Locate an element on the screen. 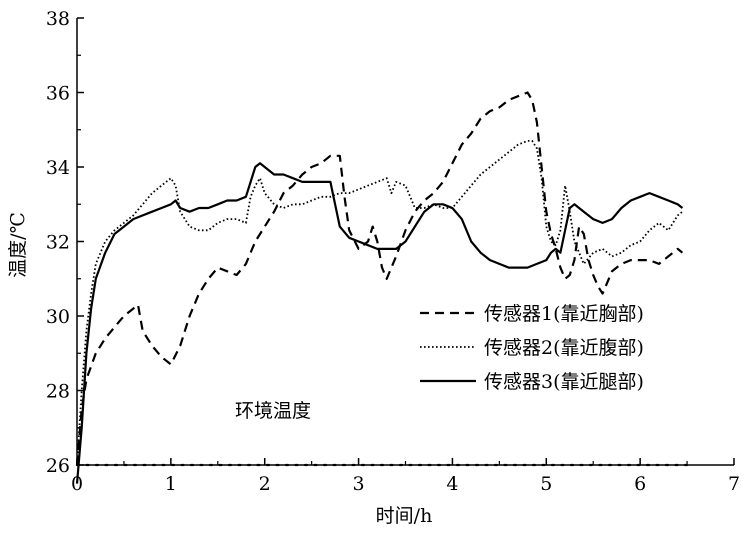 This screenshot has height=534, width=750. x-tick-label: 1 is located at coordinates (171, 484).